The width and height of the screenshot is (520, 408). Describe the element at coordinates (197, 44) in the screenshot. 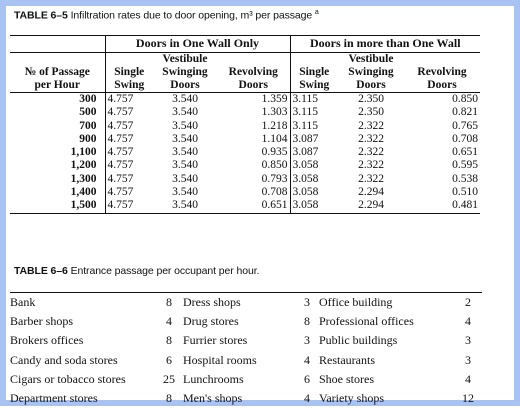

I see `group-header-one-wall: Doors in One Wall Only` at that location.